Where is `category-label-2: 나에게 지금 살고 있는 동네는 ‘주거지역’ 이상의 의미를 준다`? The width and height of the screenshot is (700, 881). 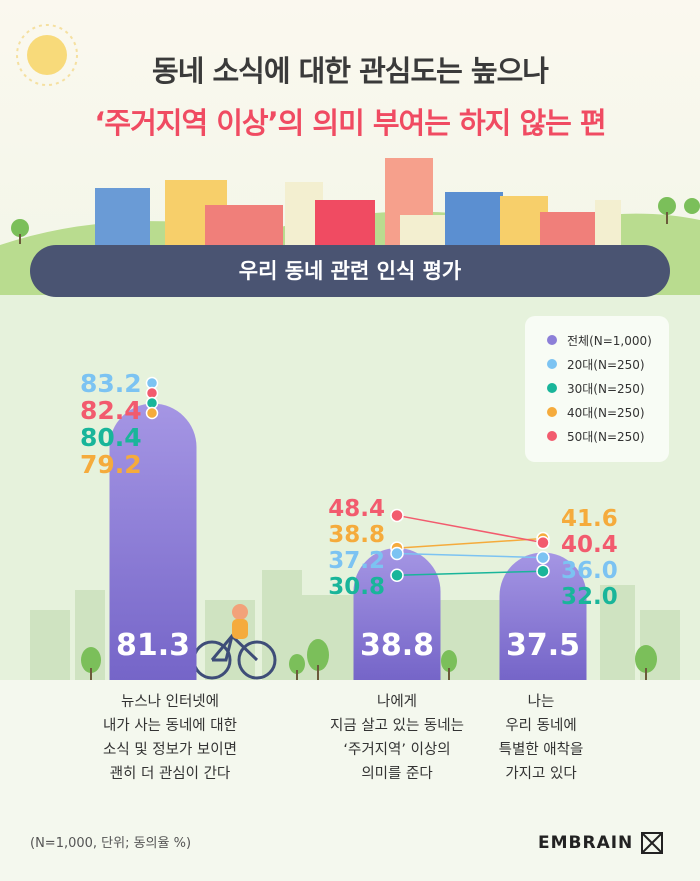
category-label-2: 나에게 지금 살고 있는 동네는 ‘주거지역’ 이상의 의미를 준다 is located at coordinates (397, 738).